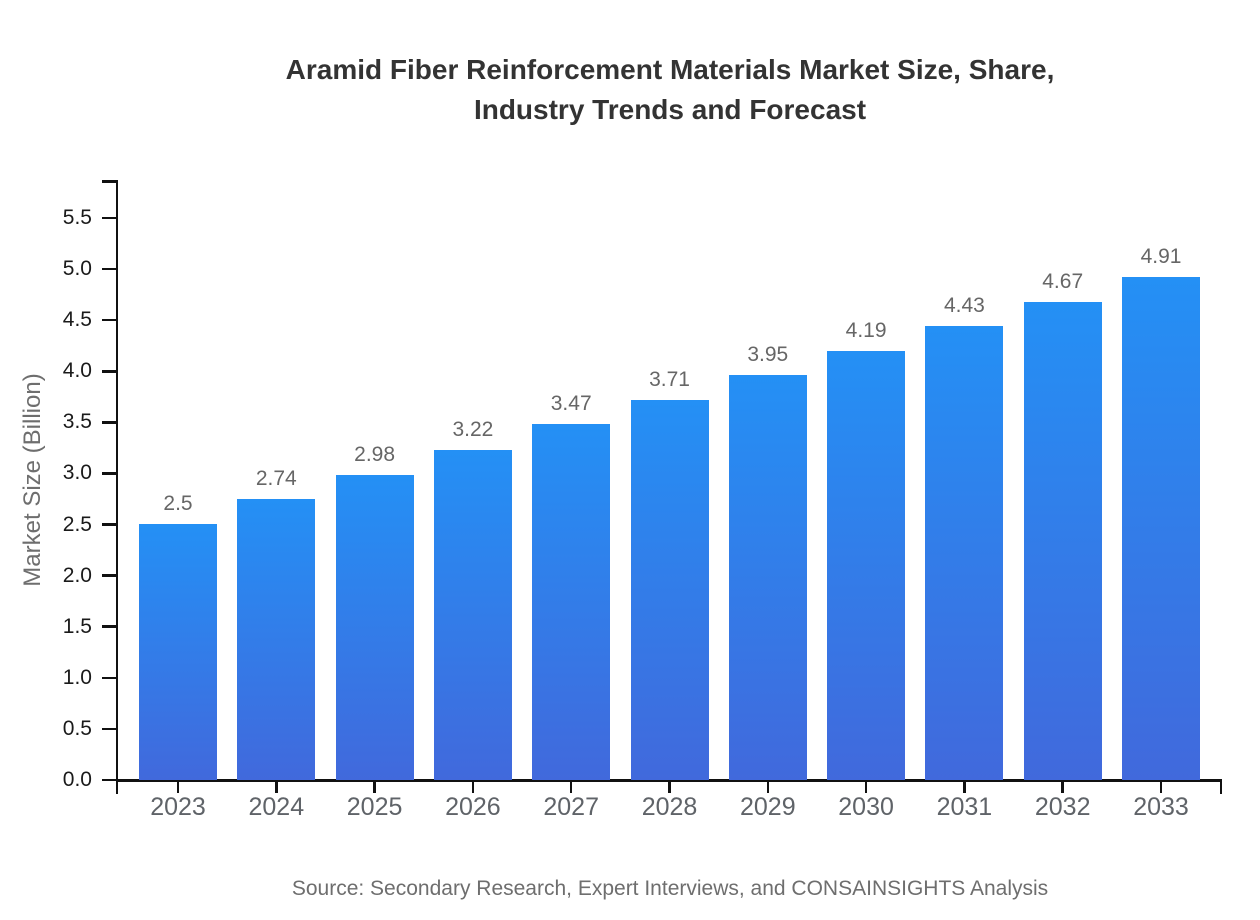 This screenshot has width=1260, height=920. Describe the element at coordinates (964, 553) in the screenshot. I see `bar-2031` at that location.